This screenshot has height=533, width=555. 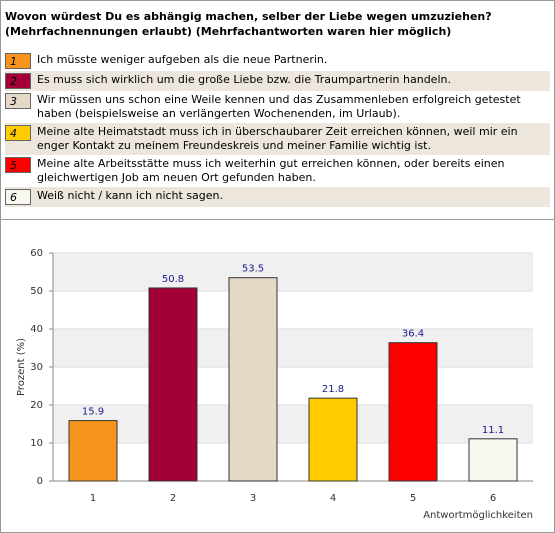 I want to click on data-label: 15.9, so click(x=93, y=412).